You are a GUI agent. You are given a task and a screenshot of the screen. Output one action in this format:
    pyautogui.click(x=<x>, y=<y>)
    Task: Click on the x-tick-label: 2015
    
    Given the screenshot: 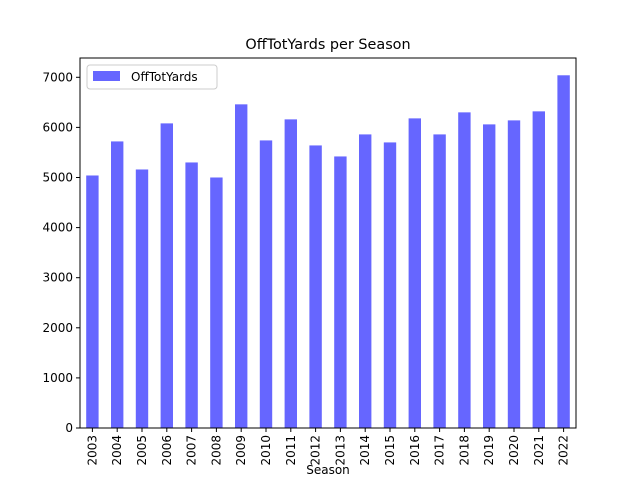 What is the action you would take?
    pyautogui.click(x=390, y=450)
    